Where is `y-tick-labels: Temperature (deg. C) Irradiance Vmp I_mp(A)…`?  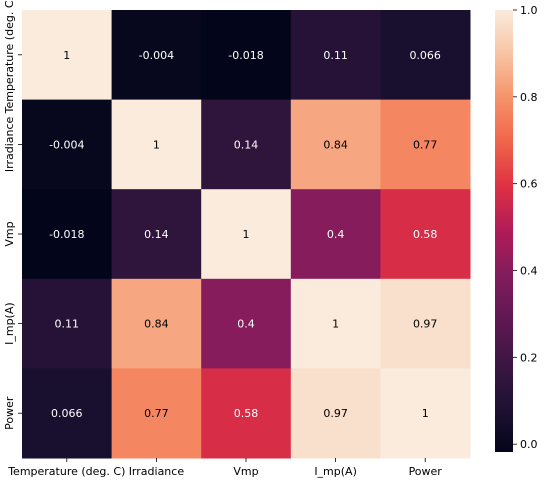
y-tick-labels: Temperature (deg. C) Irradiance Vmp I_mp(A)… is located at coordinates (12, 215).